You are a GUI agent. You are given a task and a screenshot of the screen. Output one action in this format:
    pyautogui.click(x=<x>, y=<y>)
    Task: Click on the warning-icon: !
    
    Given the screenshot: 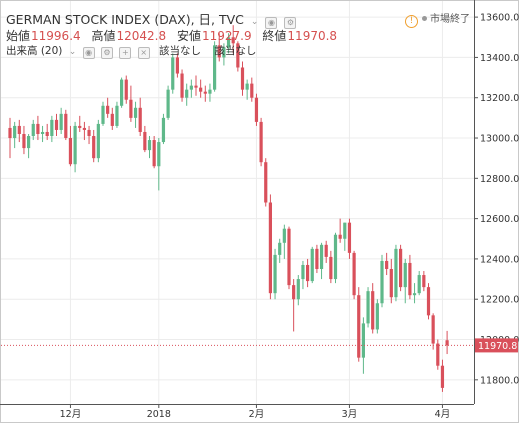 What is the action you would take?
    pyautogui.click(x=411, y=21)
    